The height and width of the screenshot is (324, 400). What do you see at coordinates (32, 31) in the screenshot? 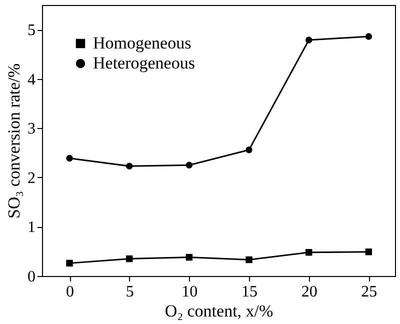
I see `y-tick-label: 5` at bounding box center [32, 31].